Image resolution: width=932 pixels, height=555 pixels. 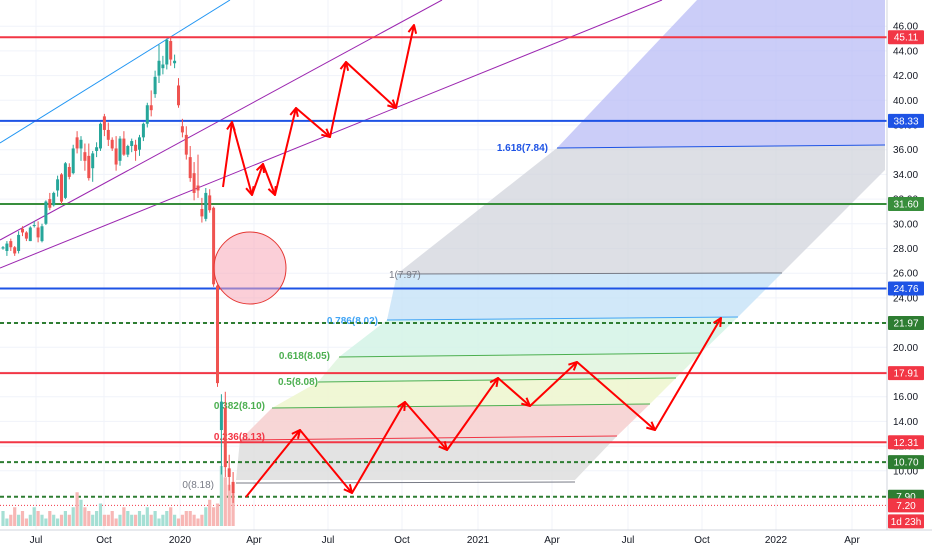 What do you see at coordinates (522, 148) in the screenshot?
I see `fib-label-1618: 1.618(7.84)` at bounding box center [522, 148].